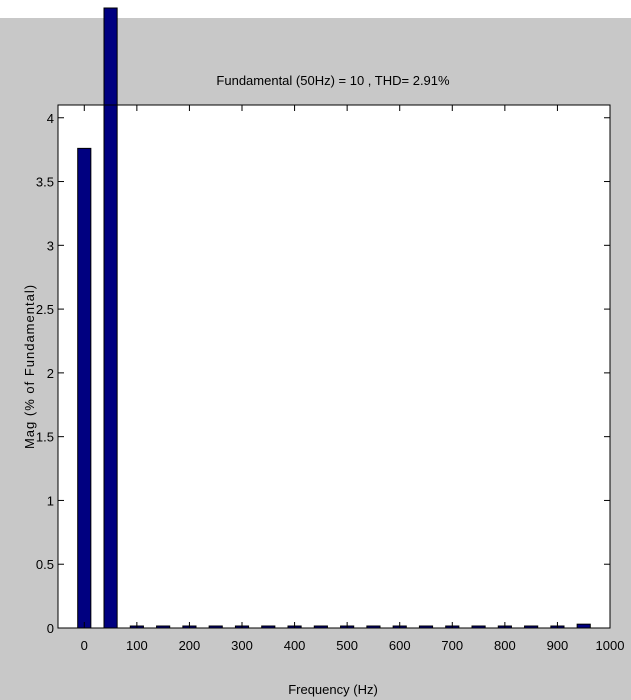  What do you see at coordinates (45, 182) in the screenshot?
I see `y-tick-label: 3.5` at bounding box center [45, 182].